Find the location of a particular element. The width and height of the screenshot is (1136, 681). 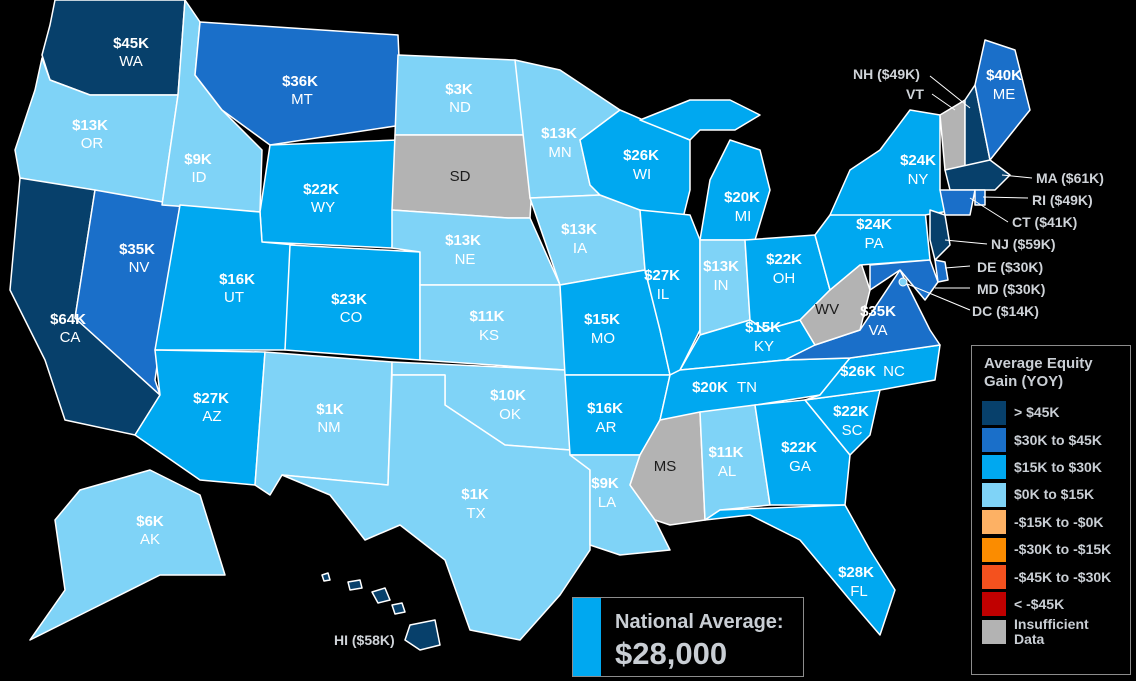

state-NY is located at coordinates (892, 162).